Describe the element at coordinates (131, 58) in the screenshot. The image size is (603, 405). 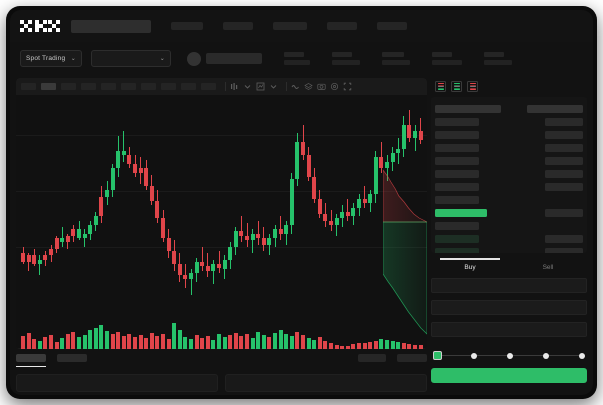
I see `pair-selector: ⌄` at that location.